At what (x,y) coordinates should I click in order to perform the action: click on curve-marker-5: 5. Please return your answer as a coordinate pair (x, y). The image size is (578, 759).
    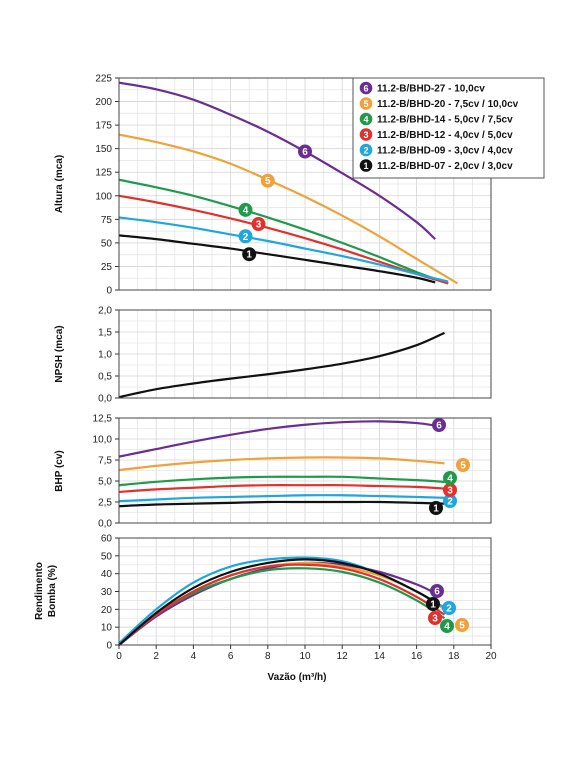
    Looking at the image, I should click on (463, 465).